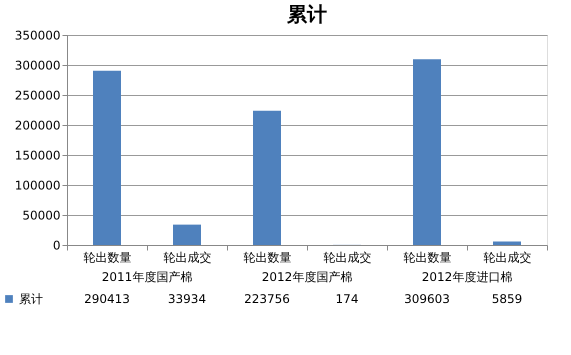 This screenshot has height=355, width=571. Describe the element at coordinates (56, 245) in the screenshot. I see `y-tick-label: 0` at that location.